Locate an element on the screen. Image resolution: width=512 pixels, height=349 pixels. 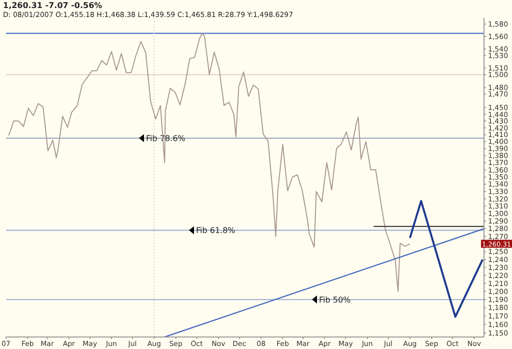
ref-line-label: Fib 61.8% is located at coordinates (216, 231).